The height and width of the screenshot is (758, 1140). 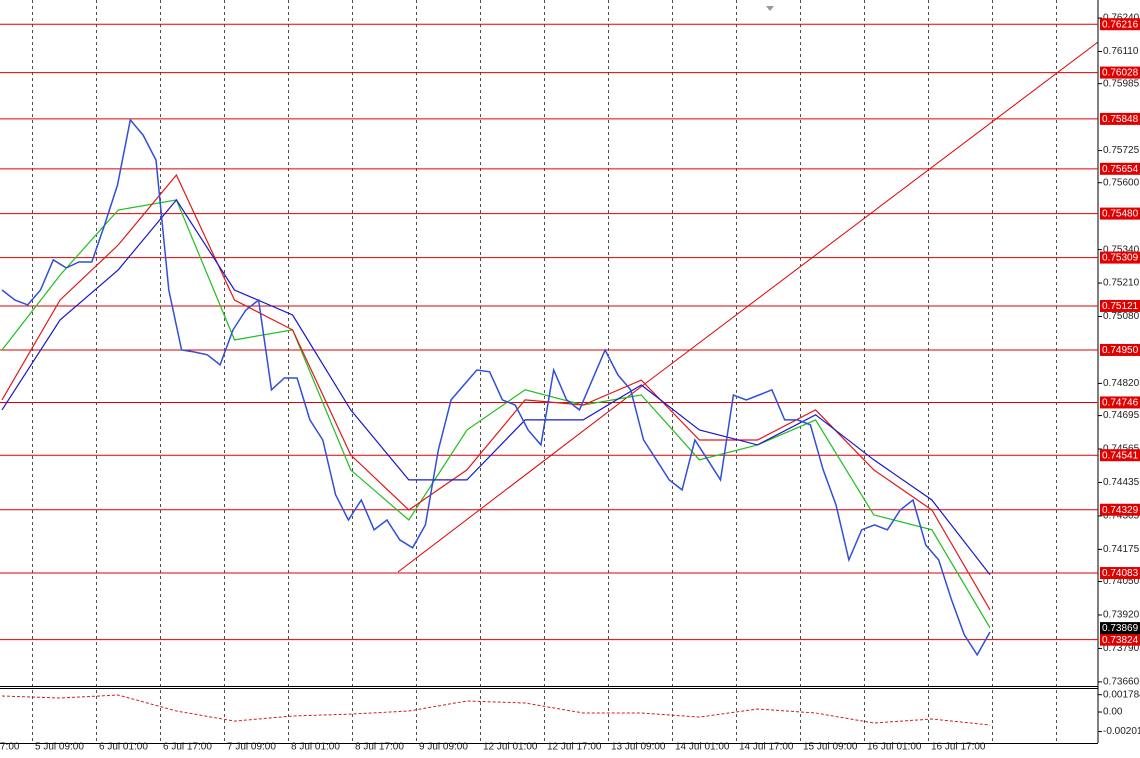 I want to click on x-tick-label: 8 Jul 17:00, so click(x=379, y=747).